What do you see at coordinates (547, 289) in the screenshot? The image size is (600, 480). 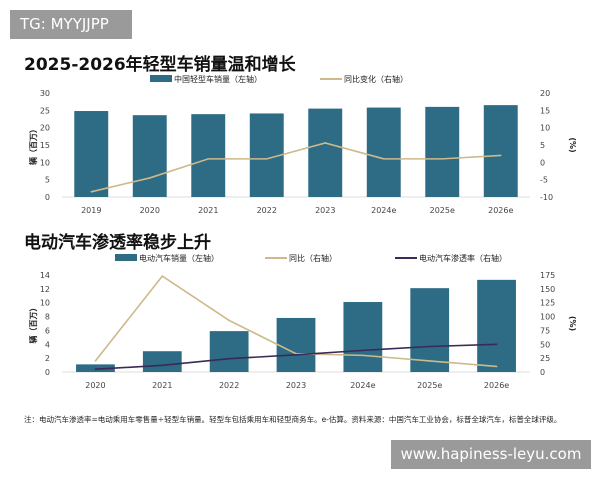 I see `y2-tick-label: 150` at bounding box center [547, 289].